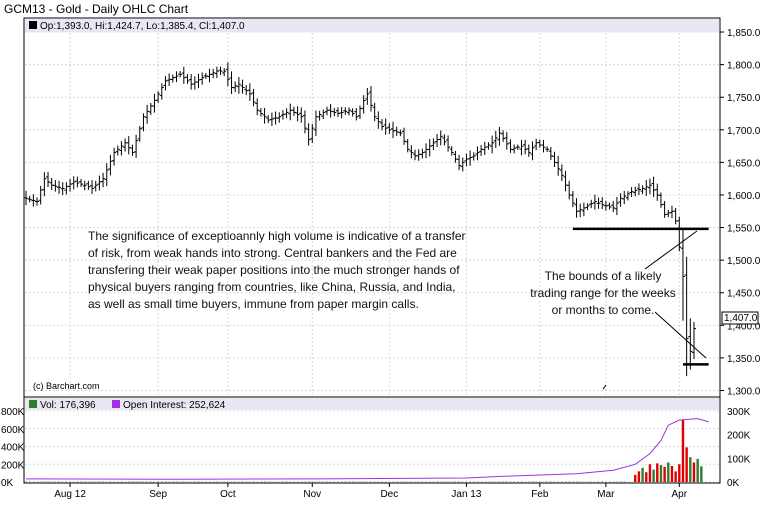 The width and height of the screenshot is (760, 517). What do you see at coordinates (743, 131) in the screenshot?
I see `price-tick-label: 1,700.0` at bounding box center [743, 131].